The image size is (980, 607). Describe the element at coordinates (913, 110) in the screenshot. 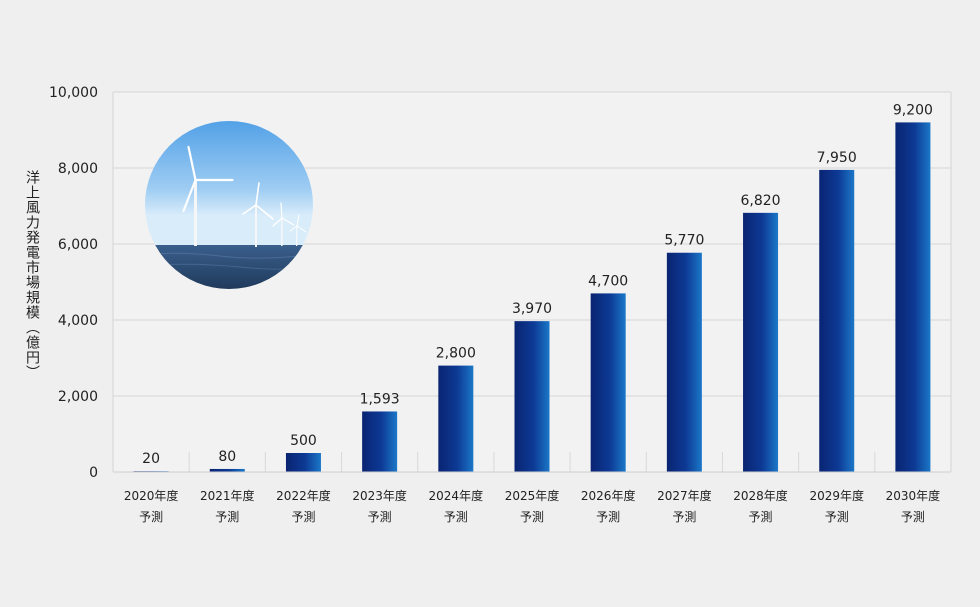

I see `data-label: 9,200` at that location.